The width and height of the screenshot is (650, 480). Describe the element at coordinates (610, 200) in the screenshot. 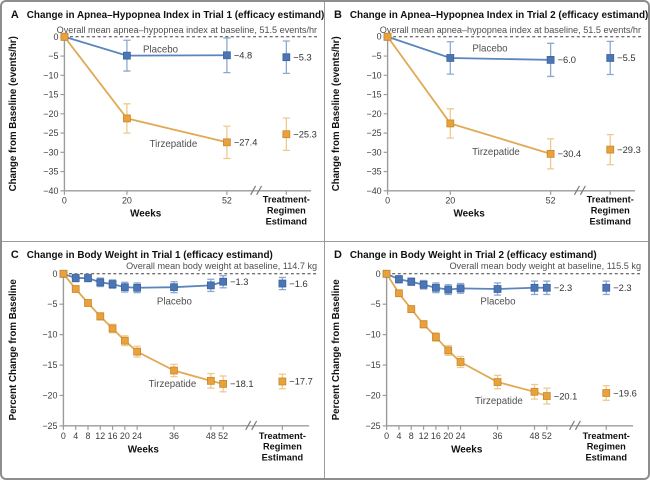

I see `estimand-axis-label: Treatment-` at that location.